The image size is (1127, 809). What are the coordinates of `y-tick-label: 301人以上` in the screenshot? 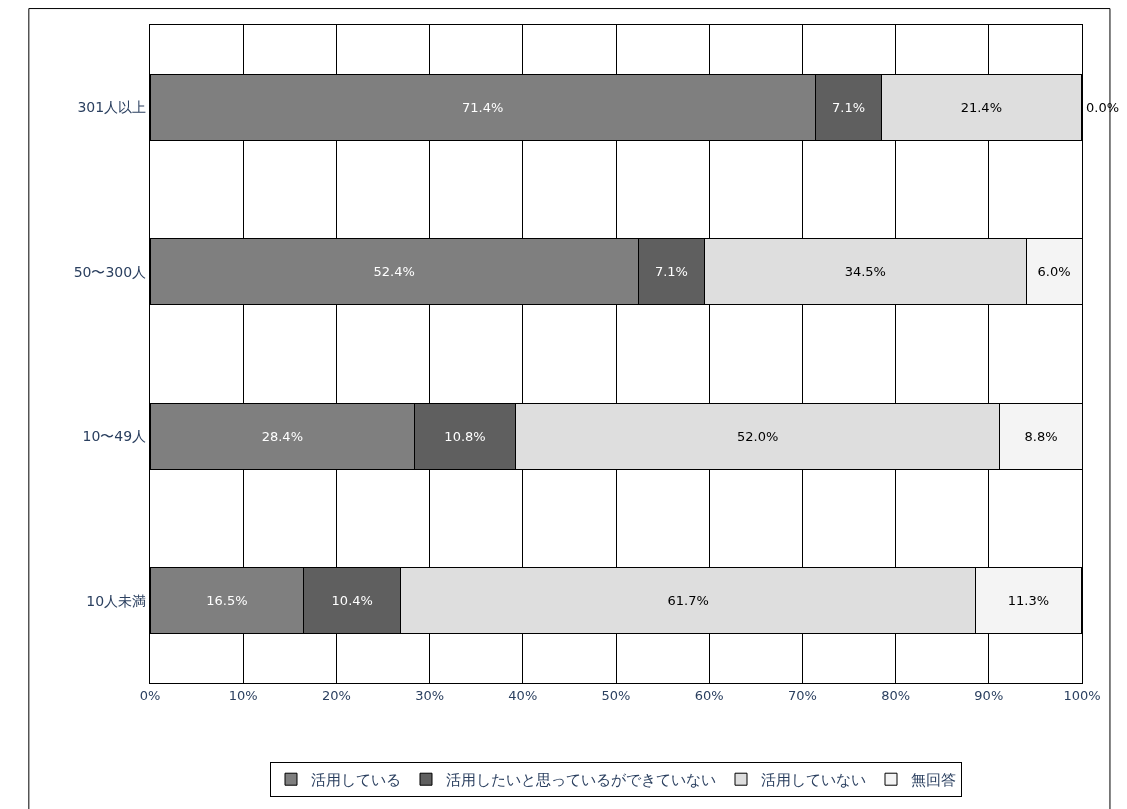 It's located at (112, 107).